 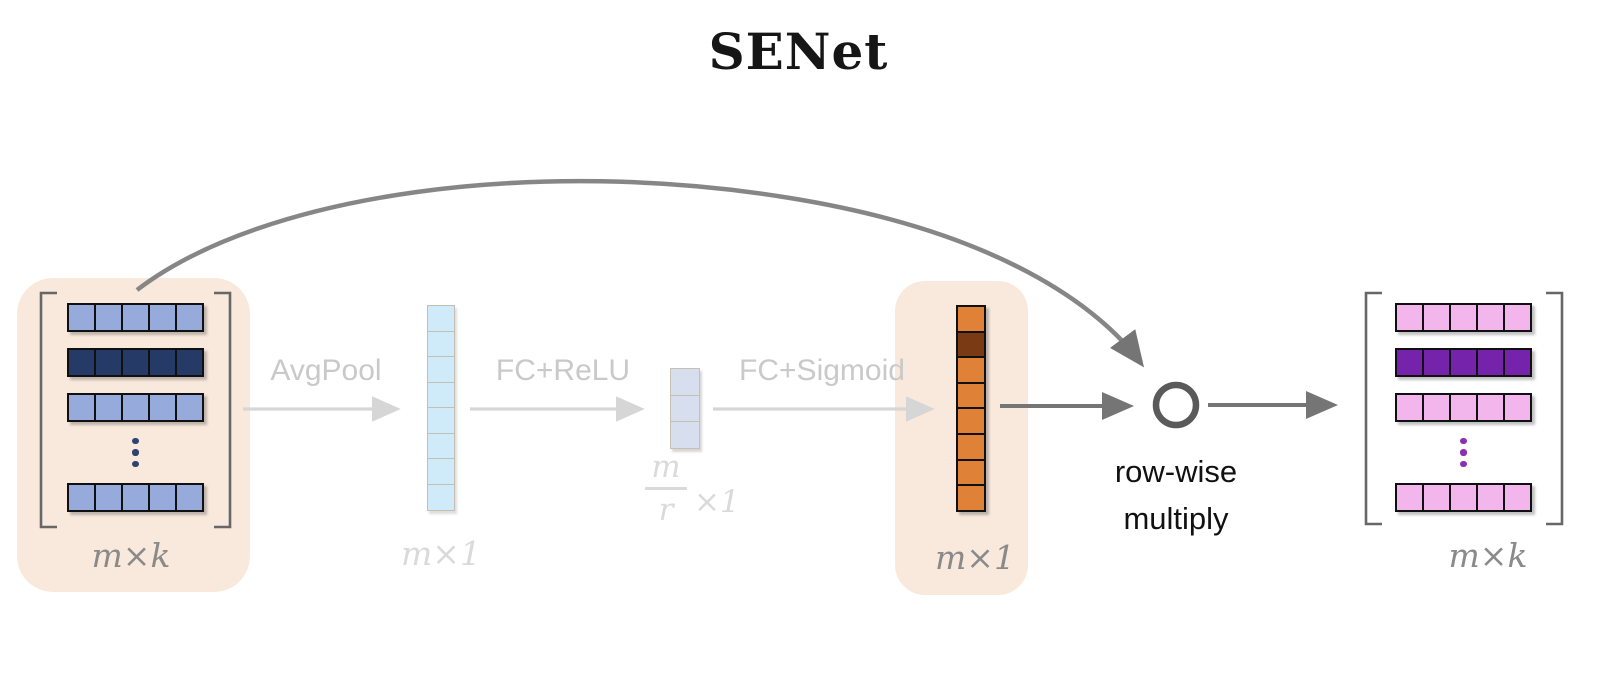 I want to click on input-matrix-dim-label: m×k, so click(x=131, y=555).